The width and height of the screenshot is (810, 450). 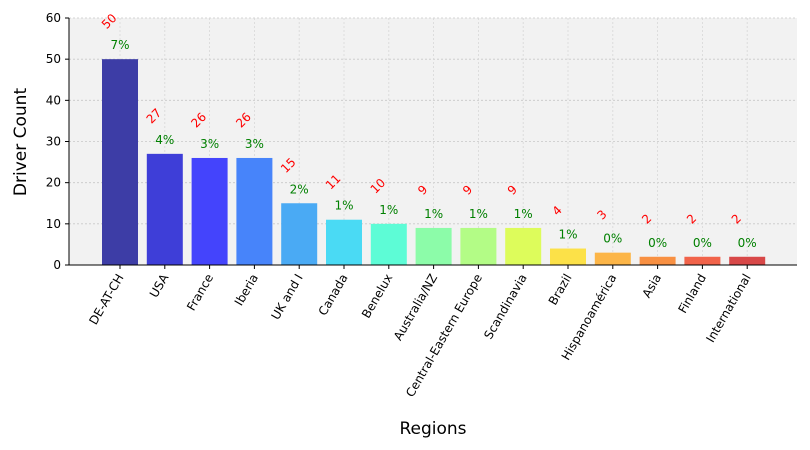 What do you see at coordinates (21, 142) in the screenshot?
I see `y-axis-label: Driver Count` at bounding box center [21, 142].